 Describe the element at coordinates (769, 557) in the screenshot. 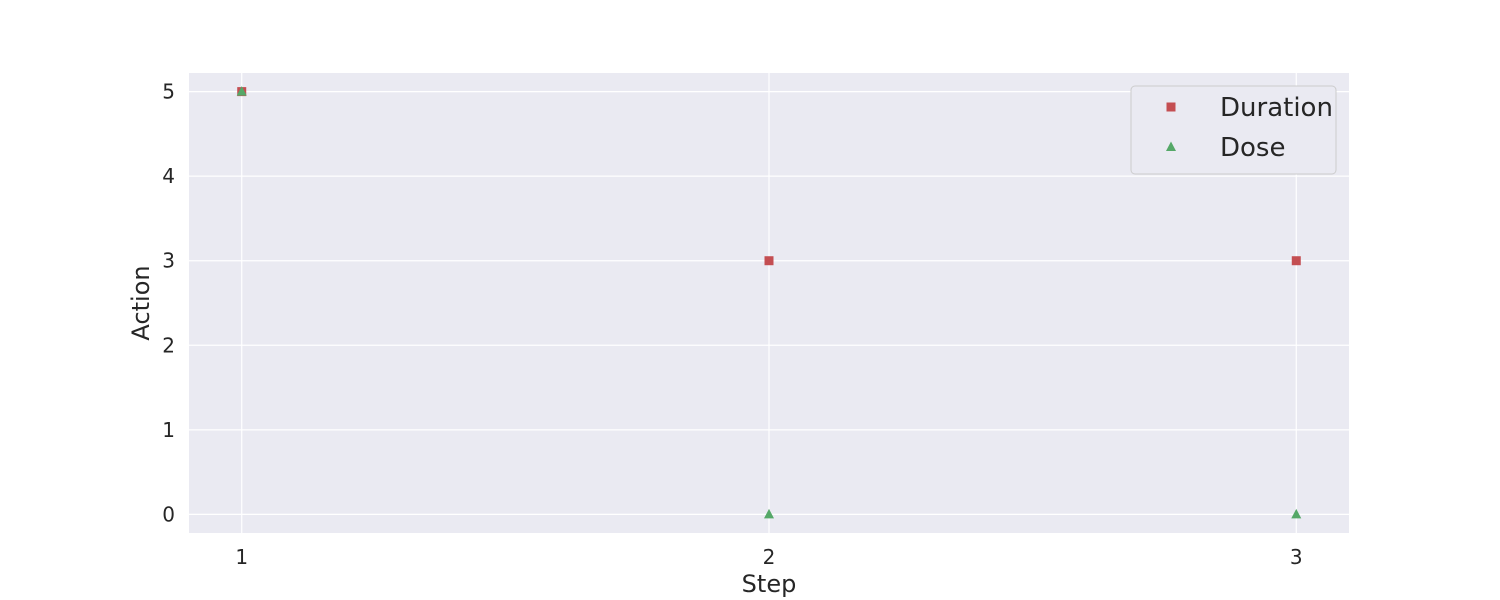

I see `x-tick-label: 2` at that location.